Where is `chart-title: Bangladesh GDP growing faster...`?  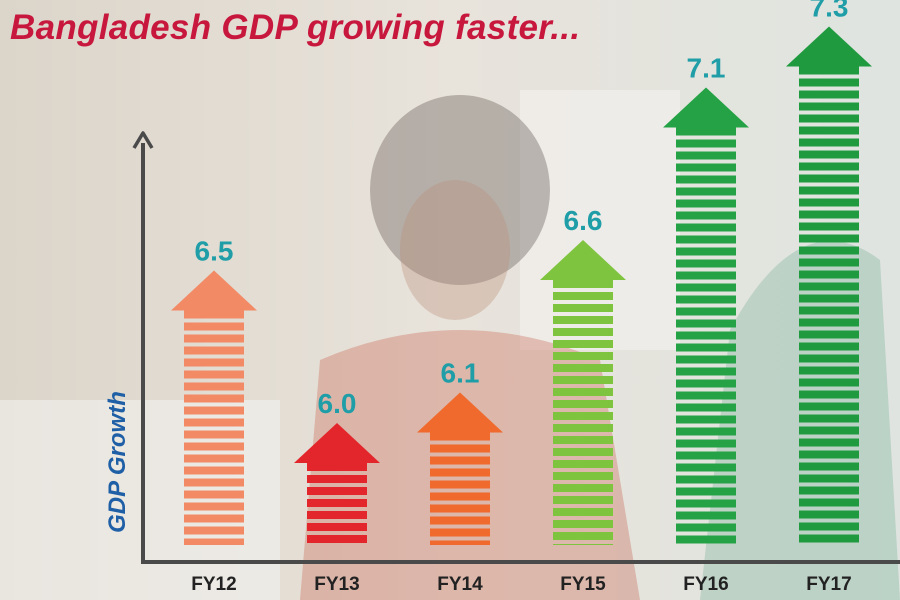 chart-title: Bangladesh GDP growing faster... is located at coordinates (295, 27).